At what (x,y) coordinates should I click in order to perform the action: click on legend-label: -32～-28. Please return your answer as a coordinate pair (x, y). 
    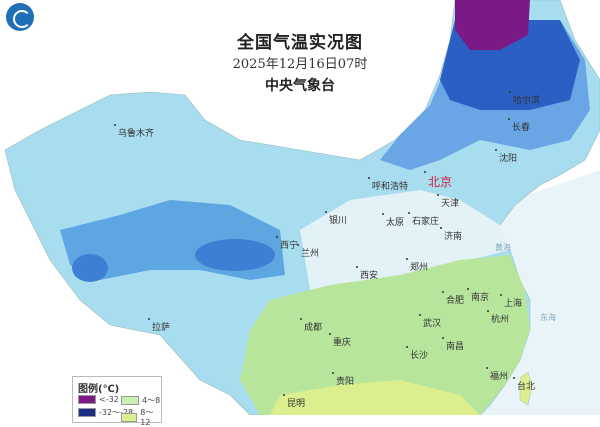
    Looking at the image, I should click on (116, 412).